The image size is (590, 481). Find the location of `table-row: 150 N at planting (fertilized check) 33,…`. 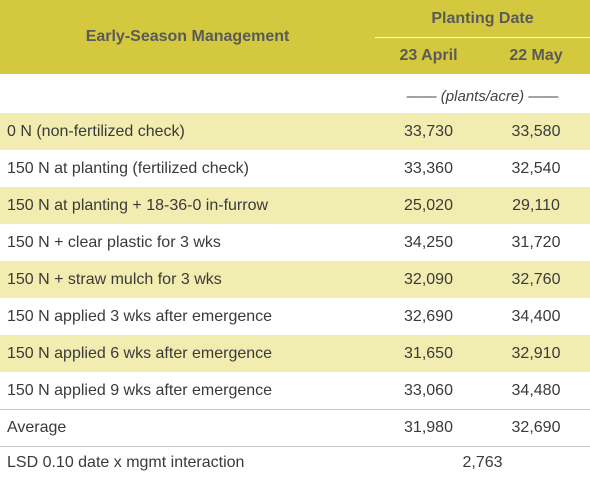

table-row: 150 N at planting (fertilized check) 33,… is located at coordinates (295, 168).